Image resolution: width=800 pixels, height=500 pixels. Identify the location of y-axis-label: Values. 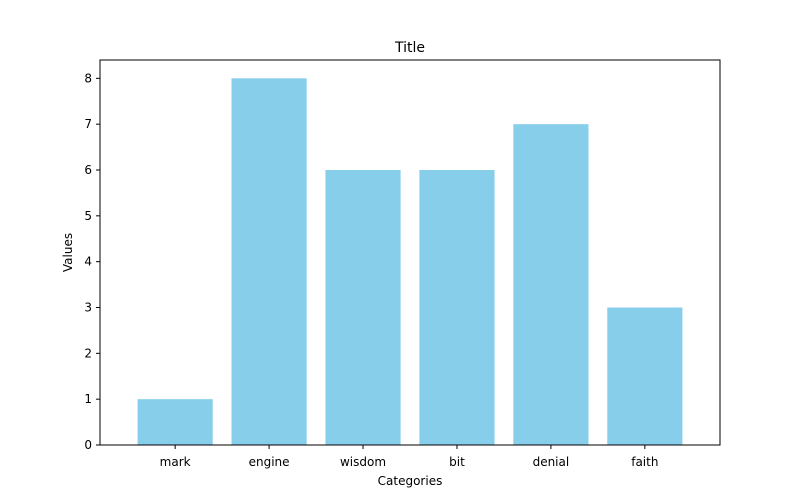
(68, 252).